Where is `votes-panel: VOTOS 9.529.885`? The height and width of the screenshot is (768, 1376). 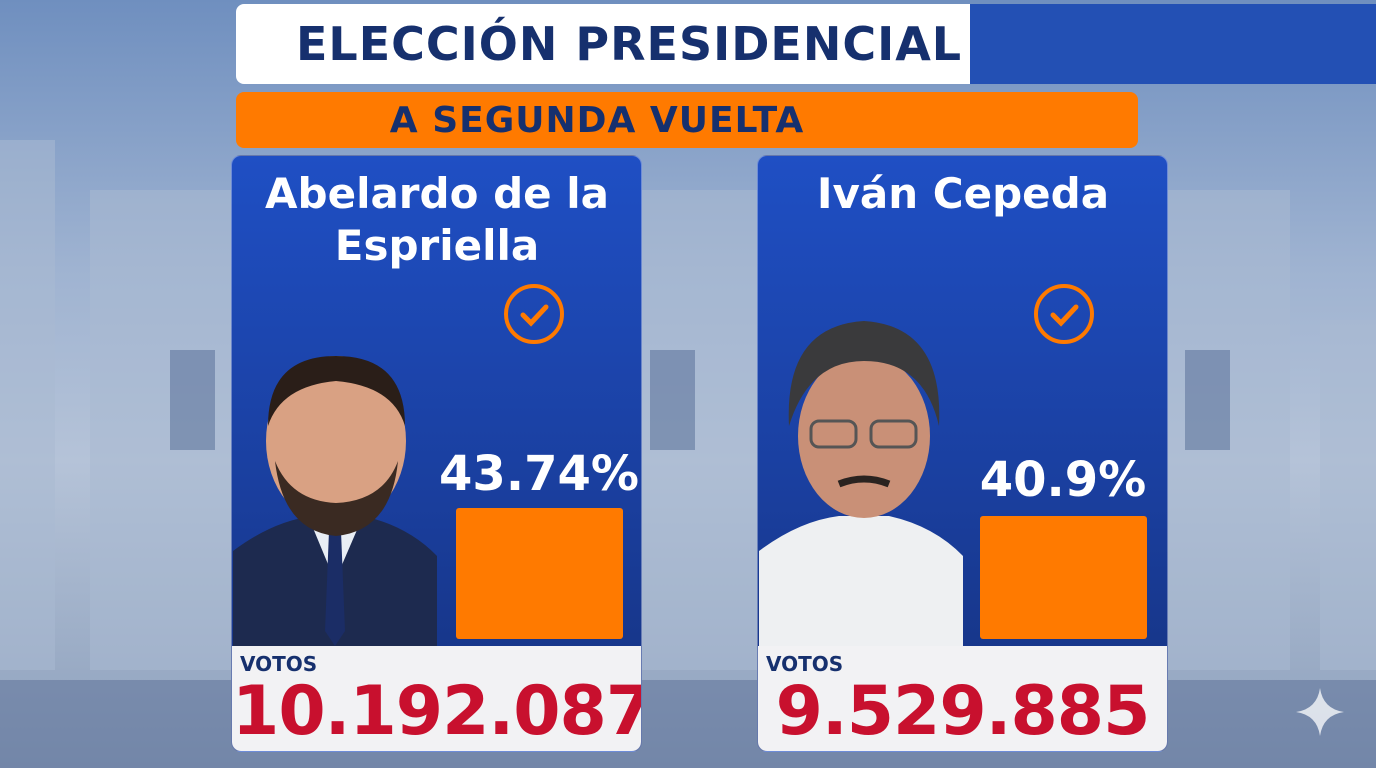
votes-panel: VOTOS 9.529.885 is located at coordinates (962, 698).